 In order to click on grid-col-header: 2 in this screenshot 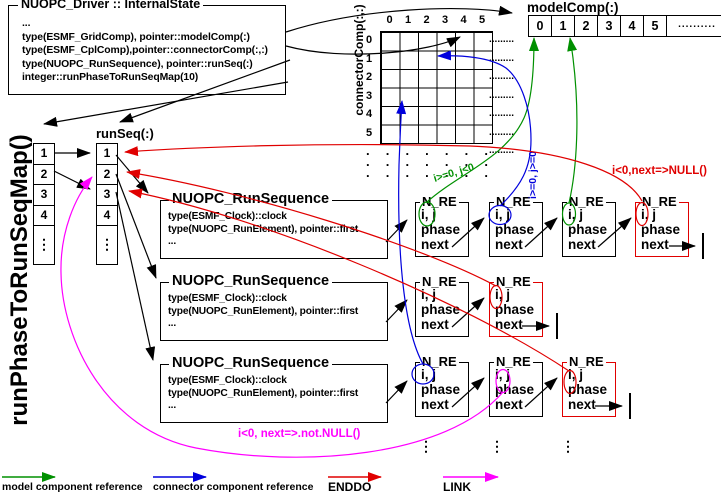, I will do `click(426, 20)`.